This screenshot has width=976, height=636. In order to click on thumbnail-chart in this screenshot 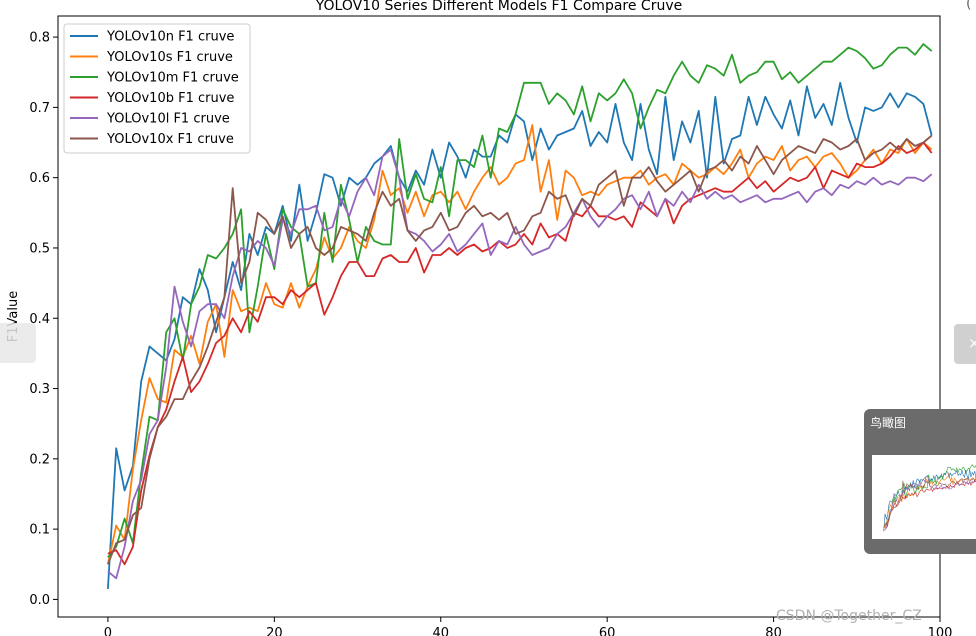, I will do `click(929, 498)`.